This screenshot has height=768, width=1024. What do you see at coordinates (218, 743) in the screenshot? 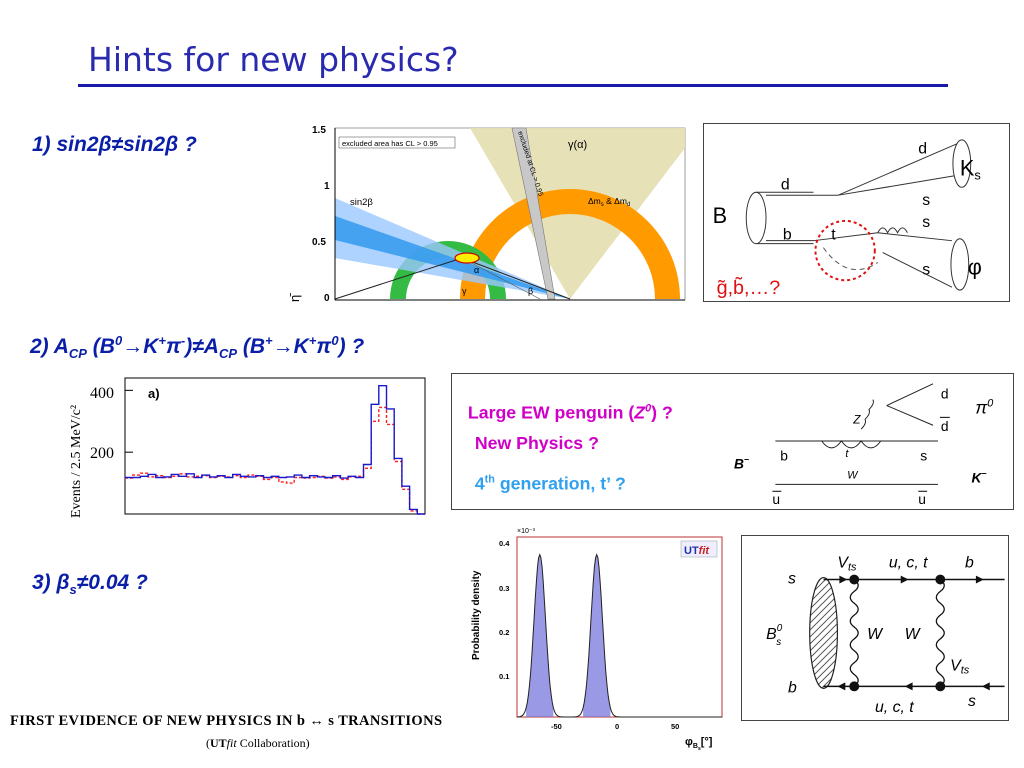
I see `collab-ut: UT` at bounding box center [218, 743].